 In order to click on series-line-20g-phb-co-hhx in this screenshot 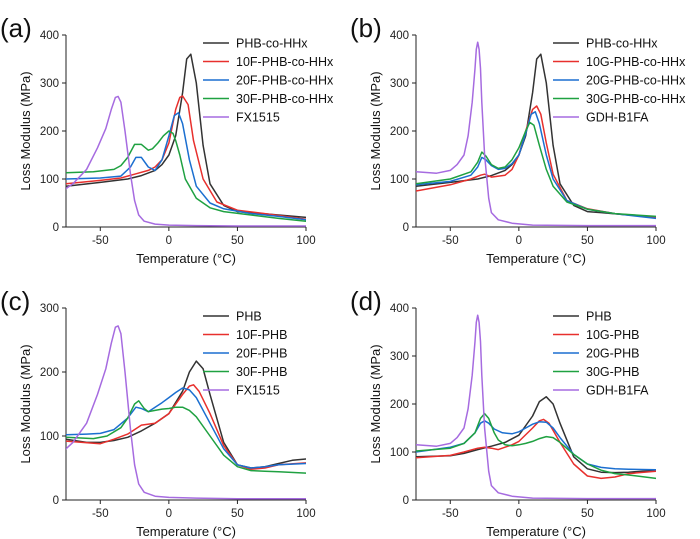, I will do `click(536, 165)`.